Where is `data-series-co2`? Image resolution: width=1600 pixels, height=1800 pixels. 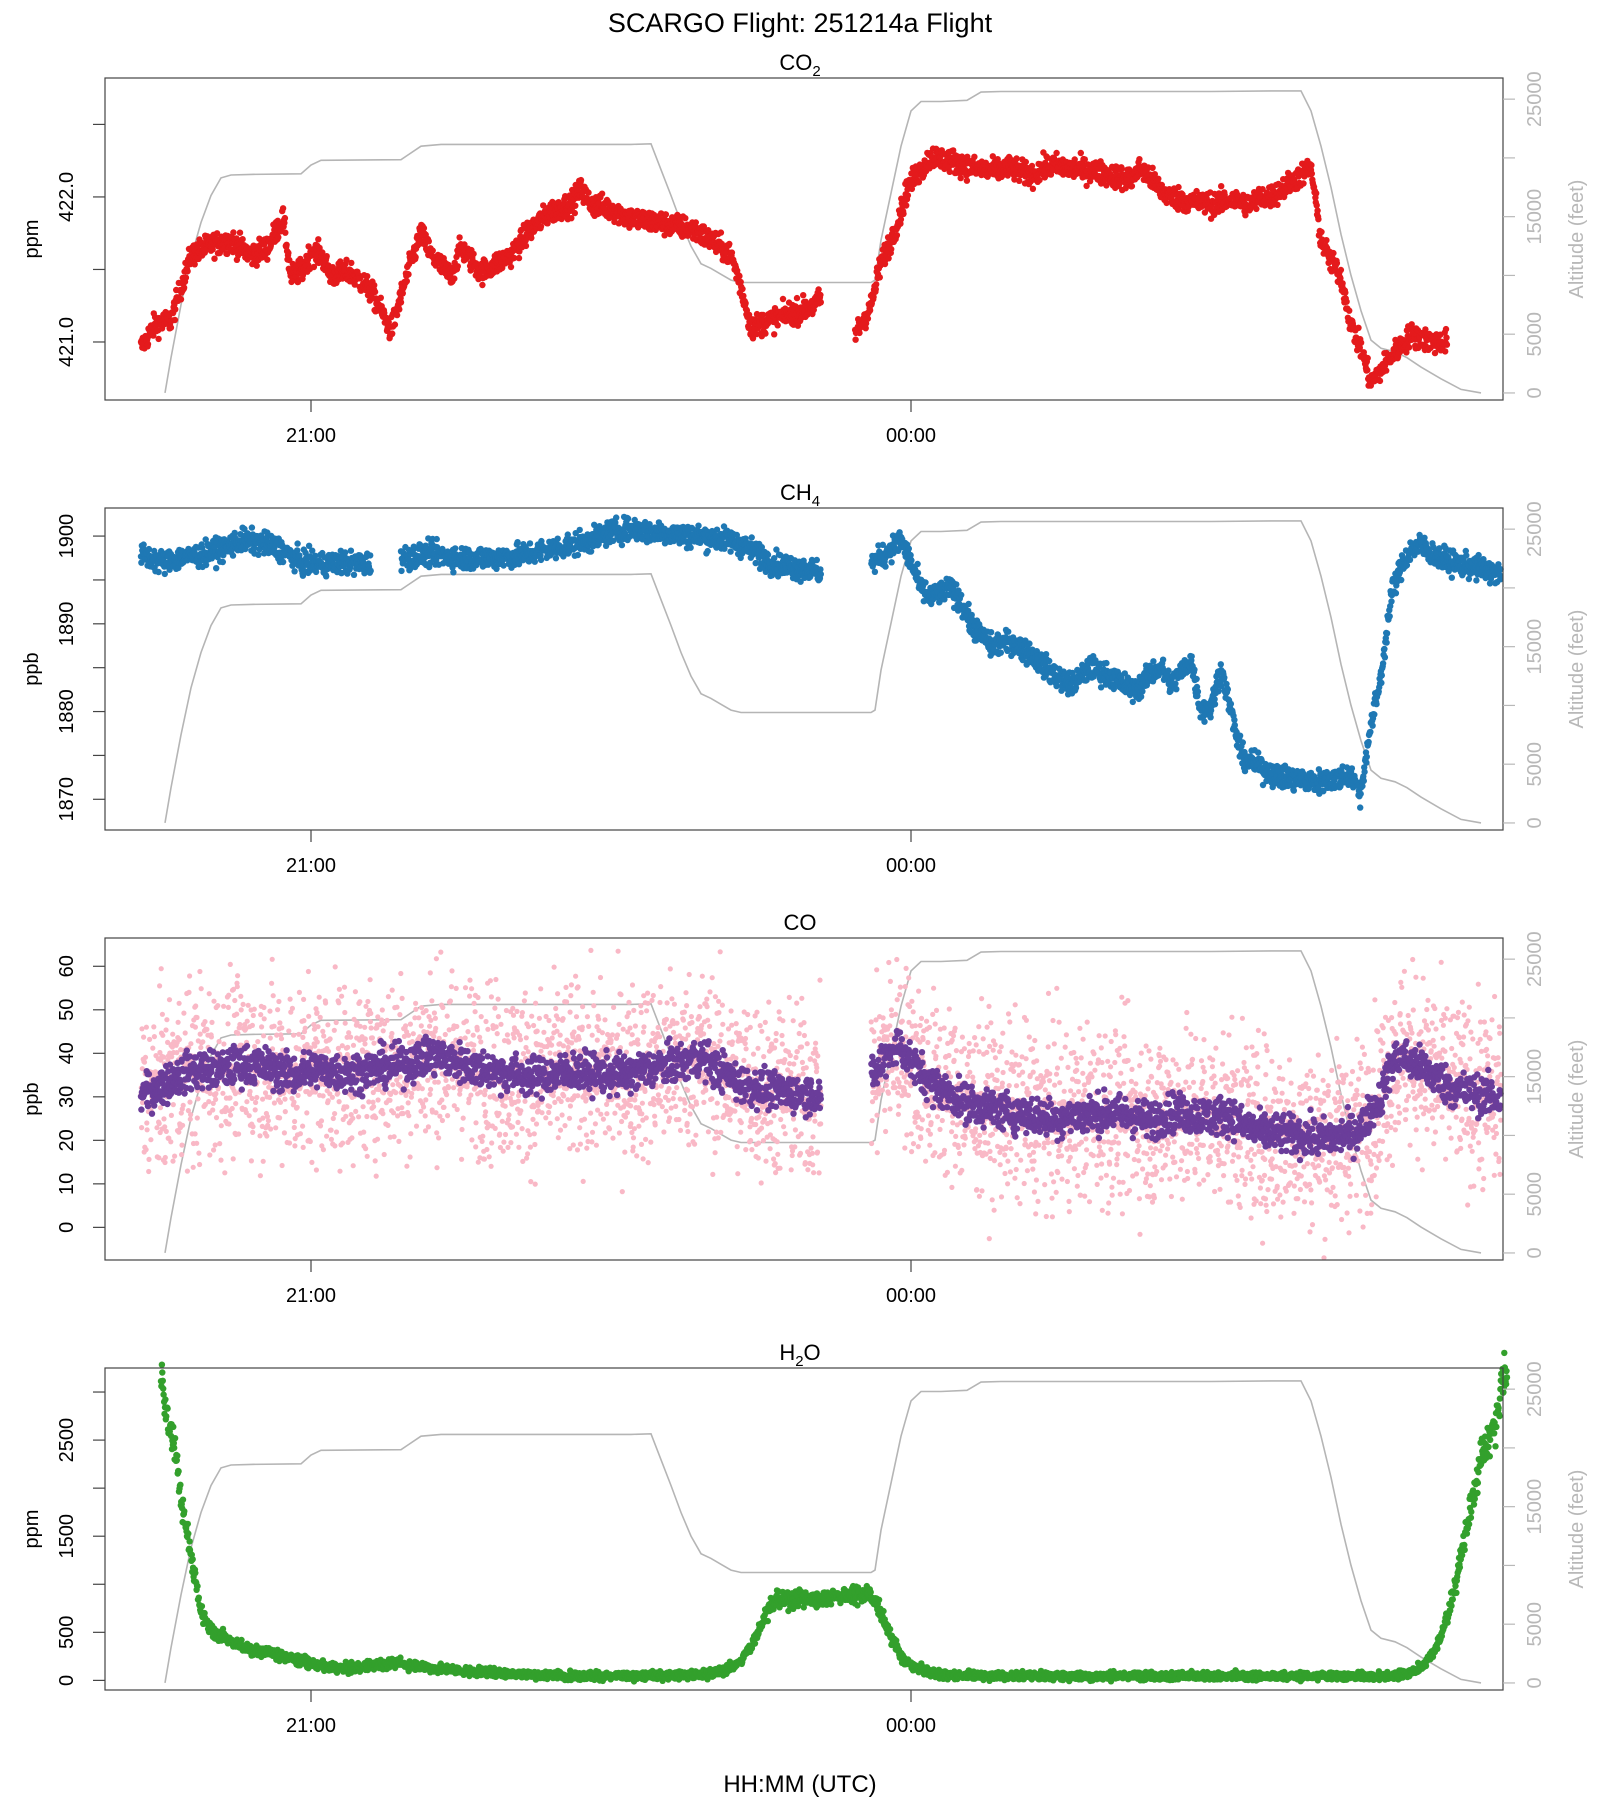
data-series-co2 is located at coordinates (794, 267).